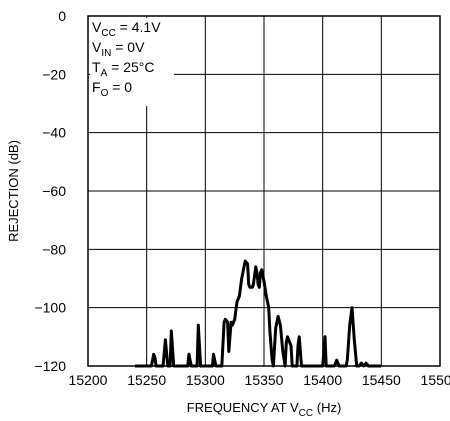 The image size is (450, 421). Describe the element at coordinates (264, 380) in the screenshot. I see `x-tick-label: 15350` at that location.